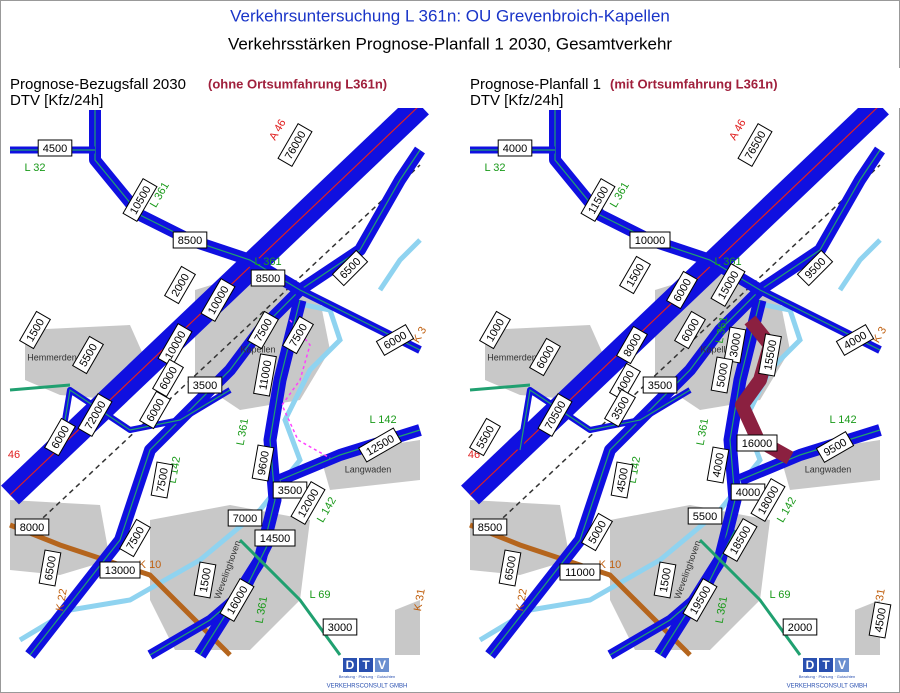 This screenshot has width=900, height=693. I want to click on map-title: Prognose-Bezugsfall 2030, so click(98, 84).